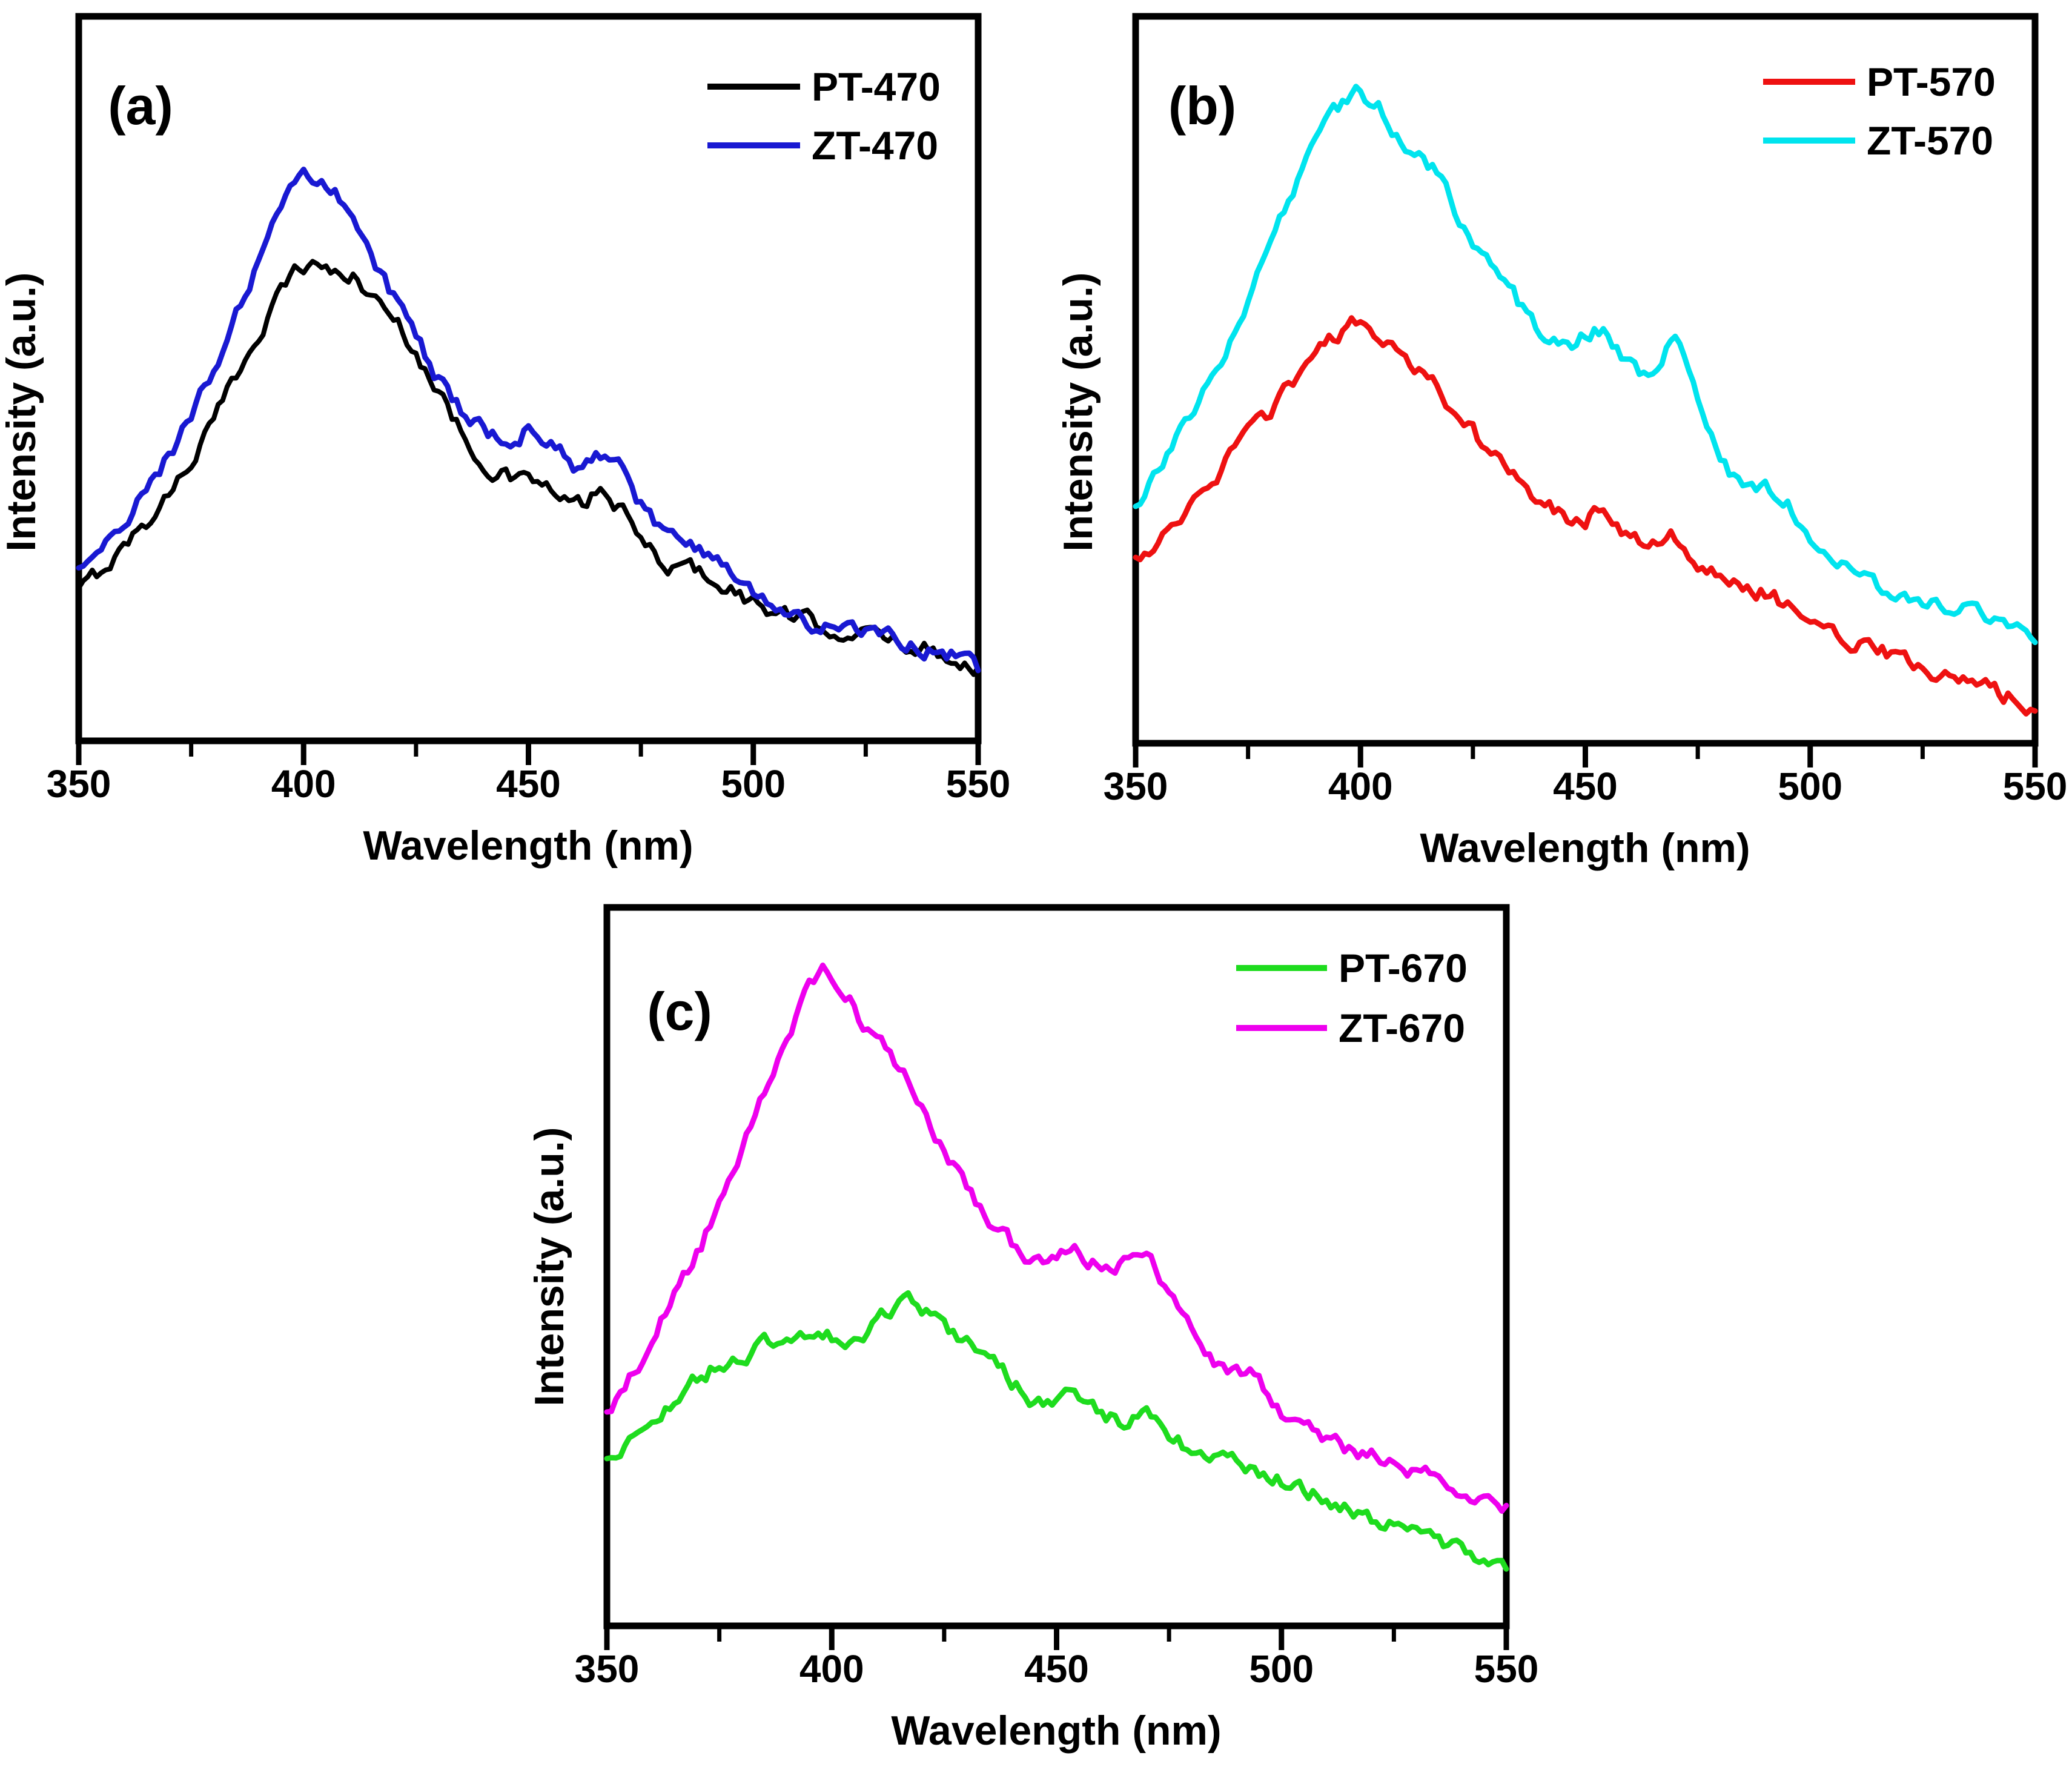  What do you see at coordinates (1352, 998) in the screenshot?
I see `legend-c: PT-670 ZT-670` at bounding box center [1352, 998].